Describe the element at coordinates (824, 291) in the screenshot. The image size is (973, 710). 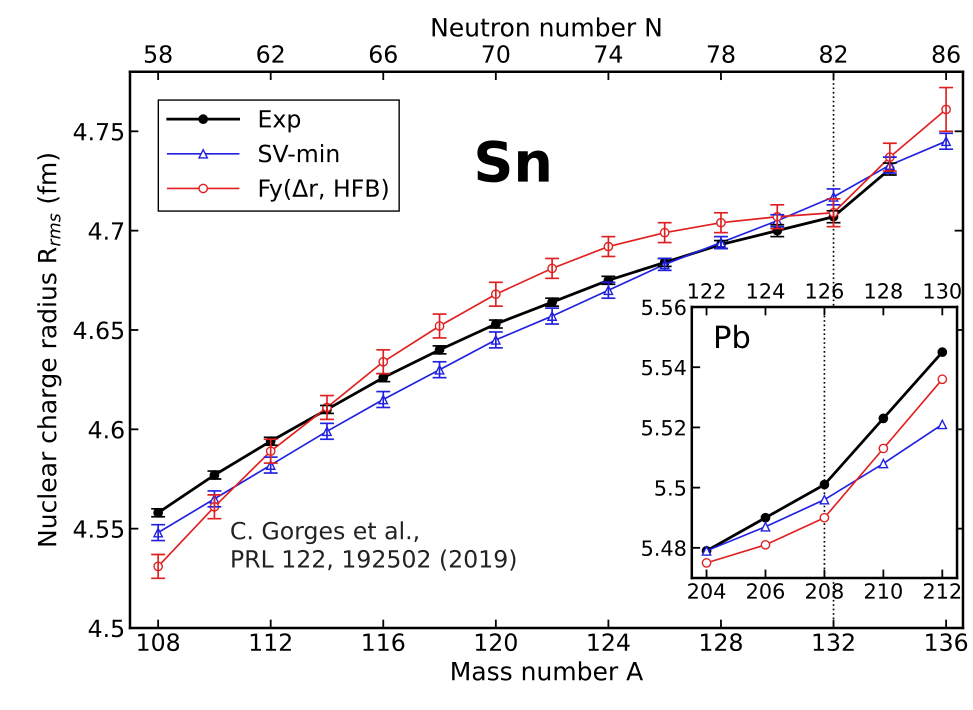
I see `x2-tick-label: 126` at that location.